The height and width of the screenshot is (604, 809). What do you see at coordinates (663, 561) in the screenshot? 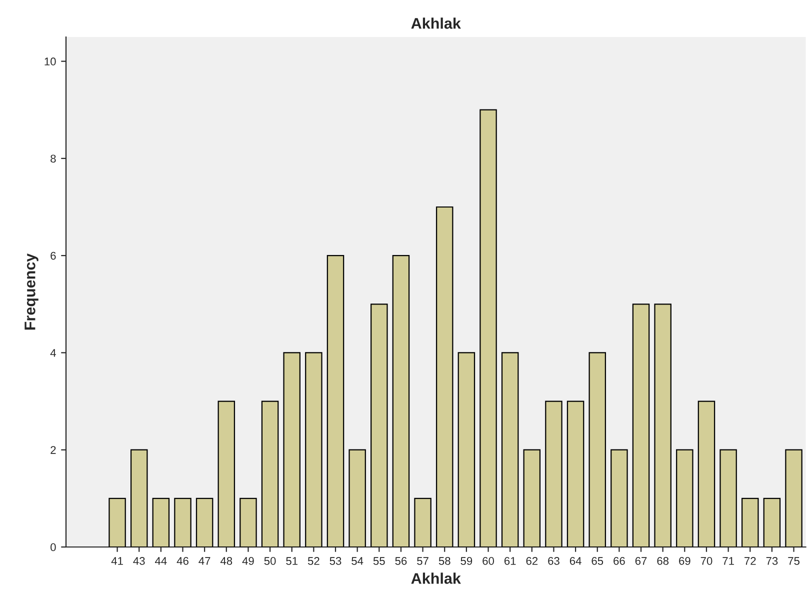
I see `x-tick-label: 68` at bounding box center [663, 561].